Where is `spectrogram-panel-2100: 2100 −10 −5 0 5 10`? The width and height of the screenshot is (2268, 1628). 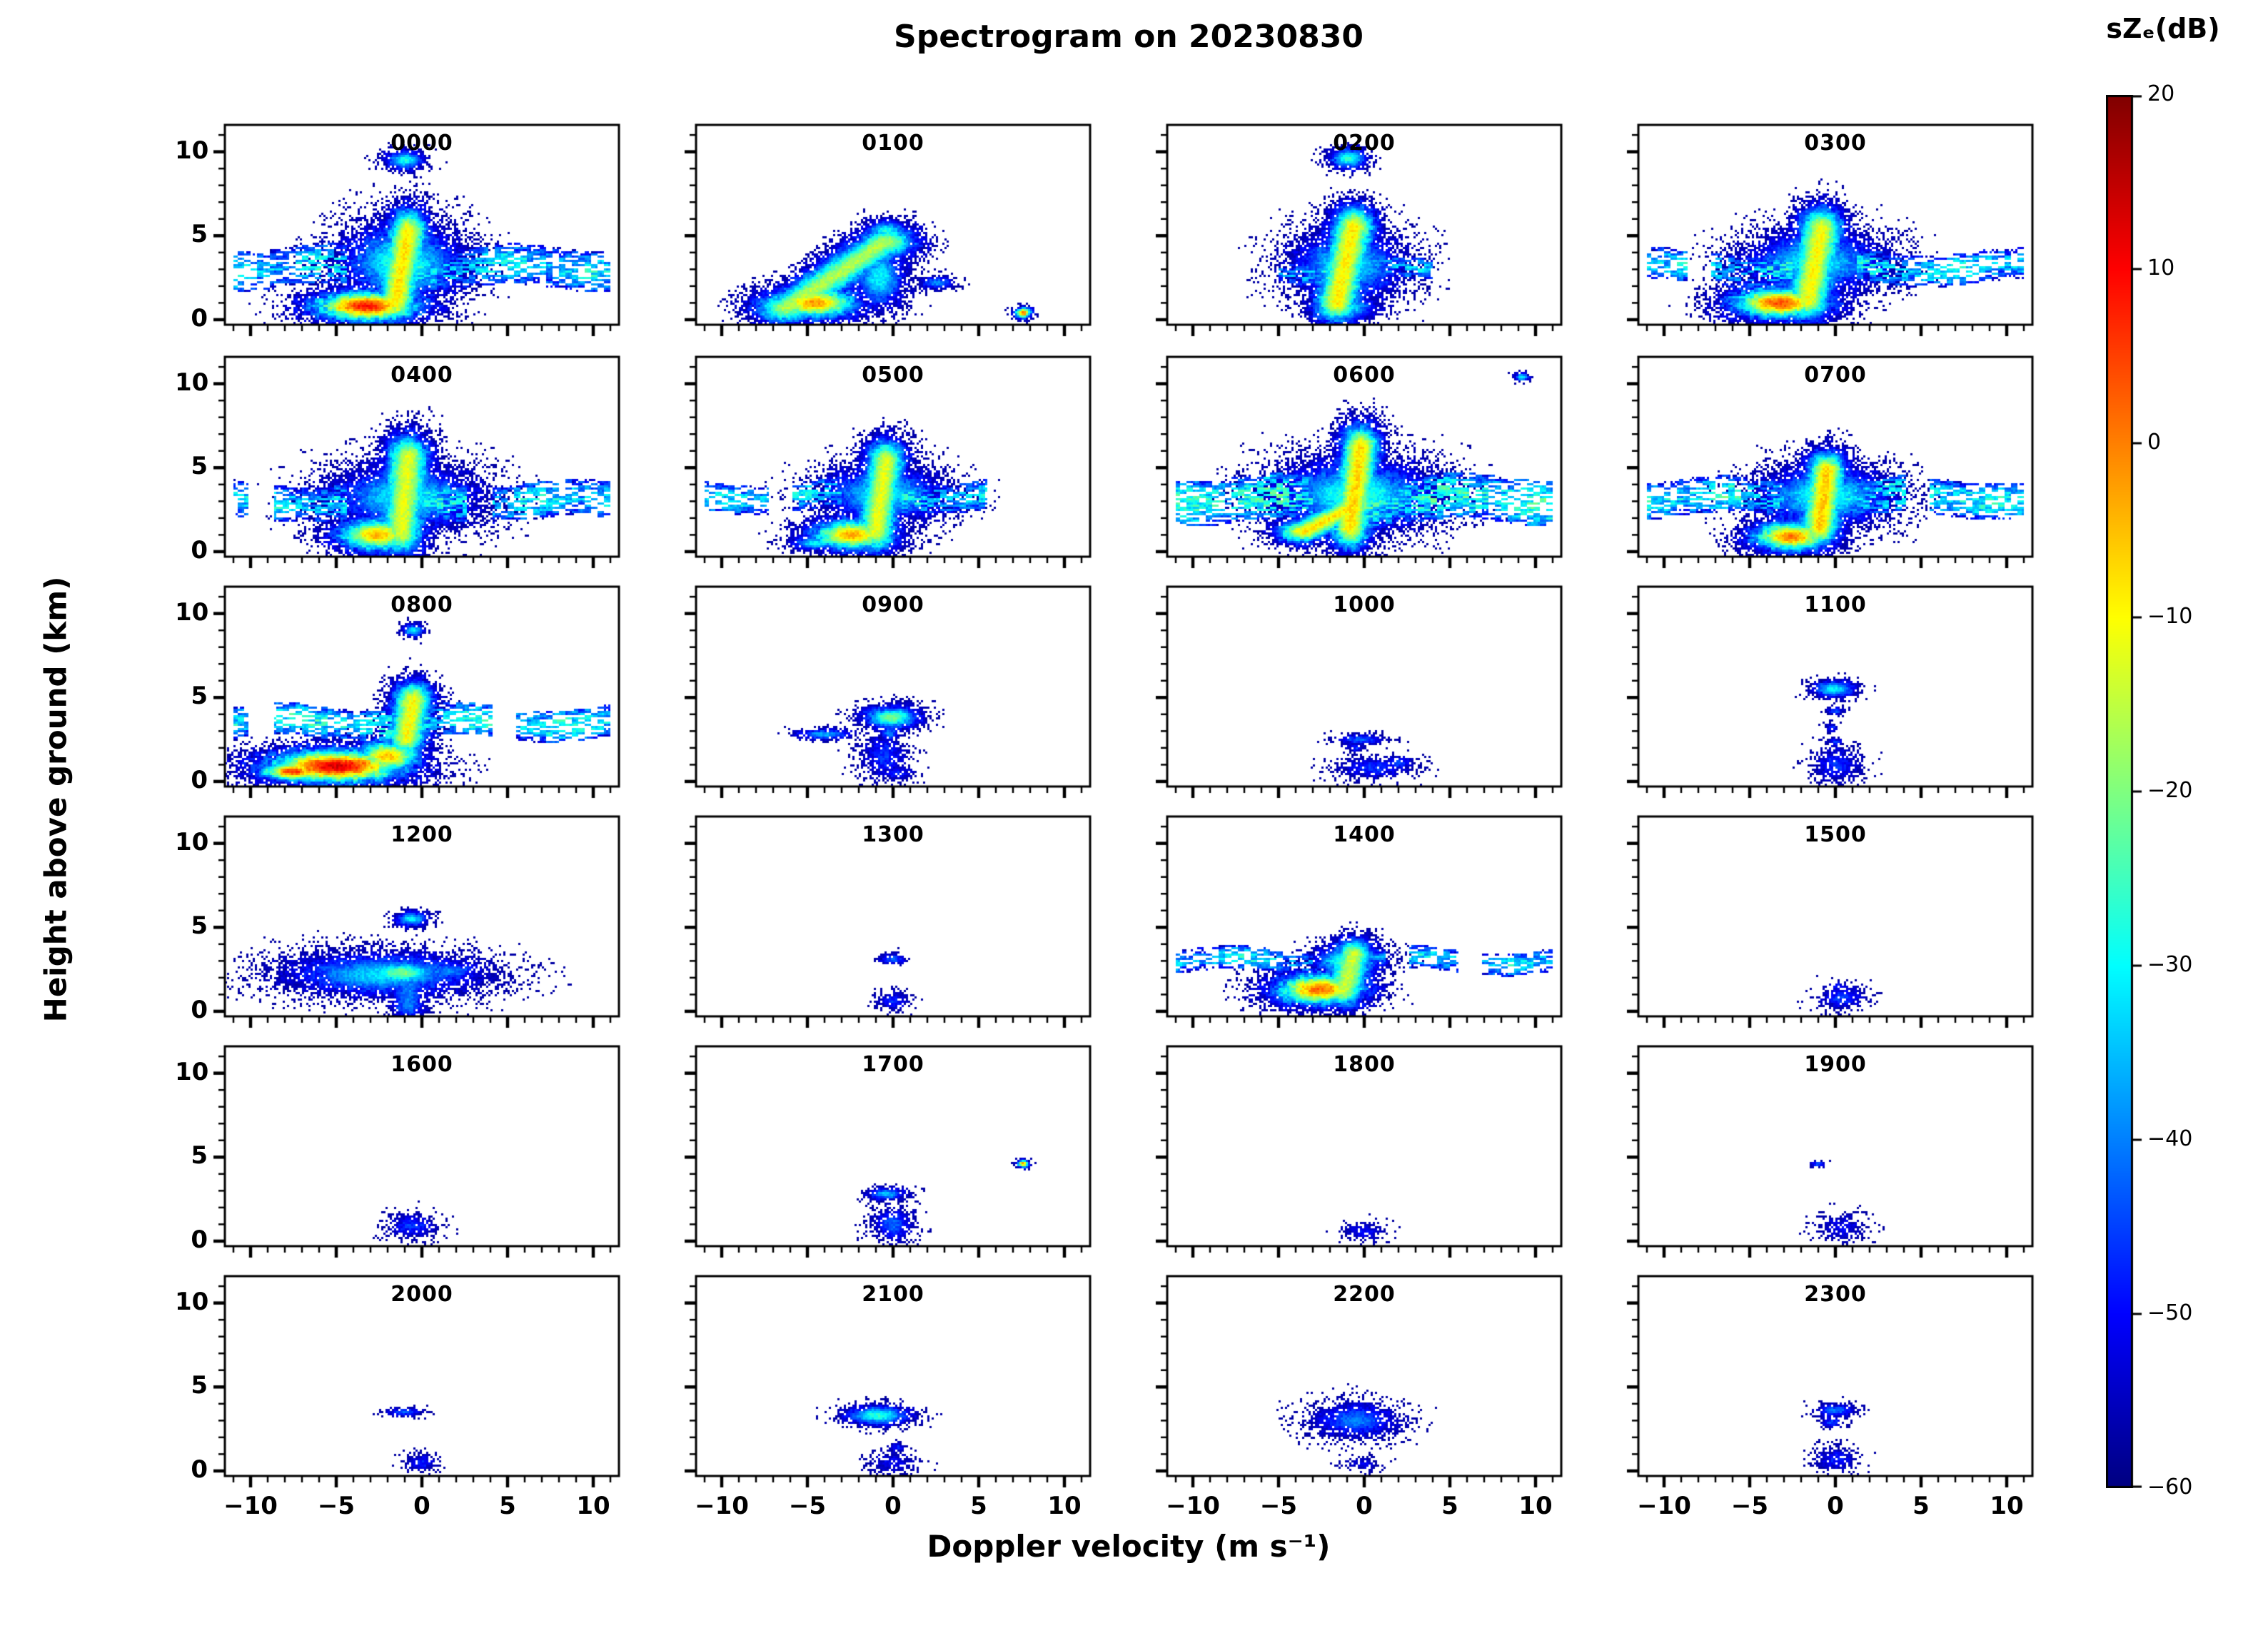 spectrogram-panel-2100: 2100 −10 −5 0 5 10 is located at coordinates (873, 1394).